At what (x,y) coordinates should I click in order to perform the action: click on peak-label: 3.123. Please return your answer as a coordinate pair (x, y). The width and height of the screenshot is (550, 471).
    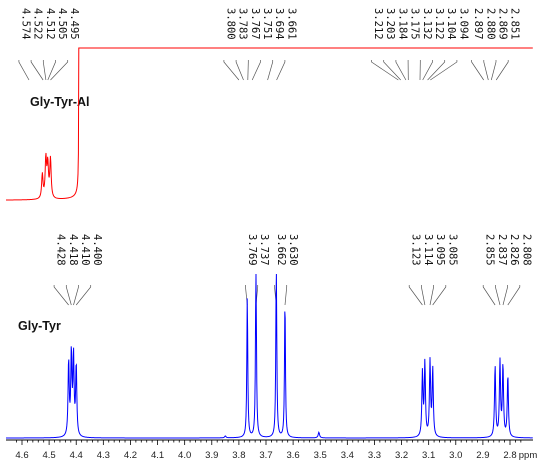
    Looking at the image, I should click on (416, 250).